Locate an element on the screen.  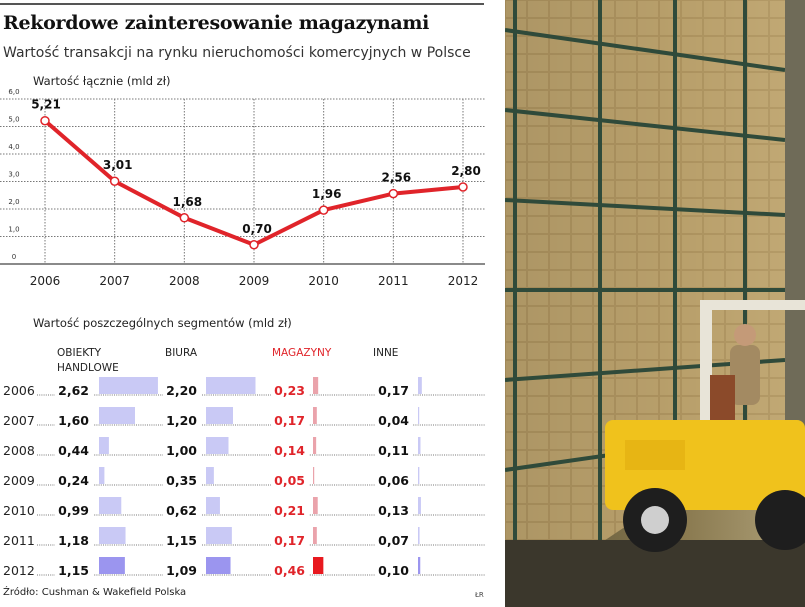
x-tick-label: 2011 is located at coordinates (393, 281).